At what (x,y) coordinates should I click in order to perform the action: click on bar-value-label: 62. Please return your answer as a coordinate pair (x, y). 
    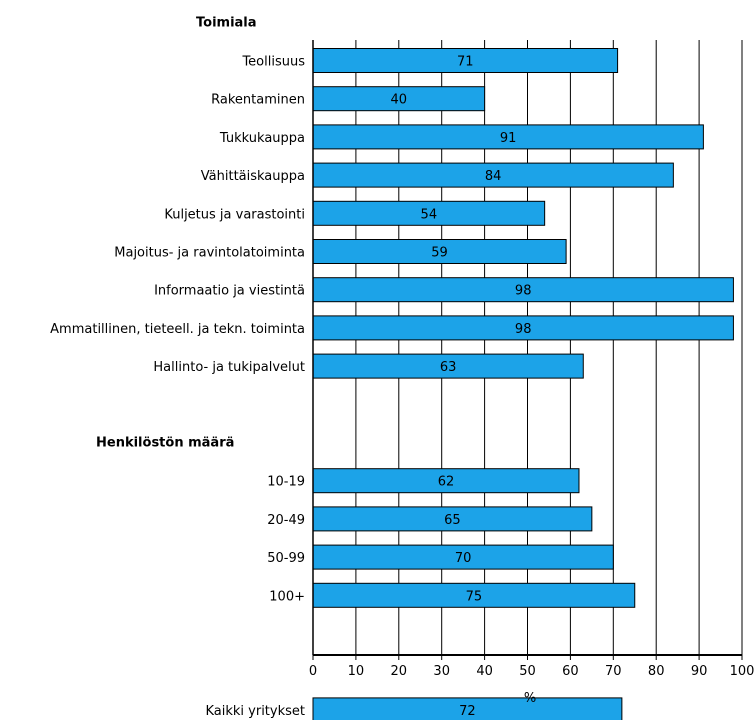
    Looking at the image, I should click on (446, 482).